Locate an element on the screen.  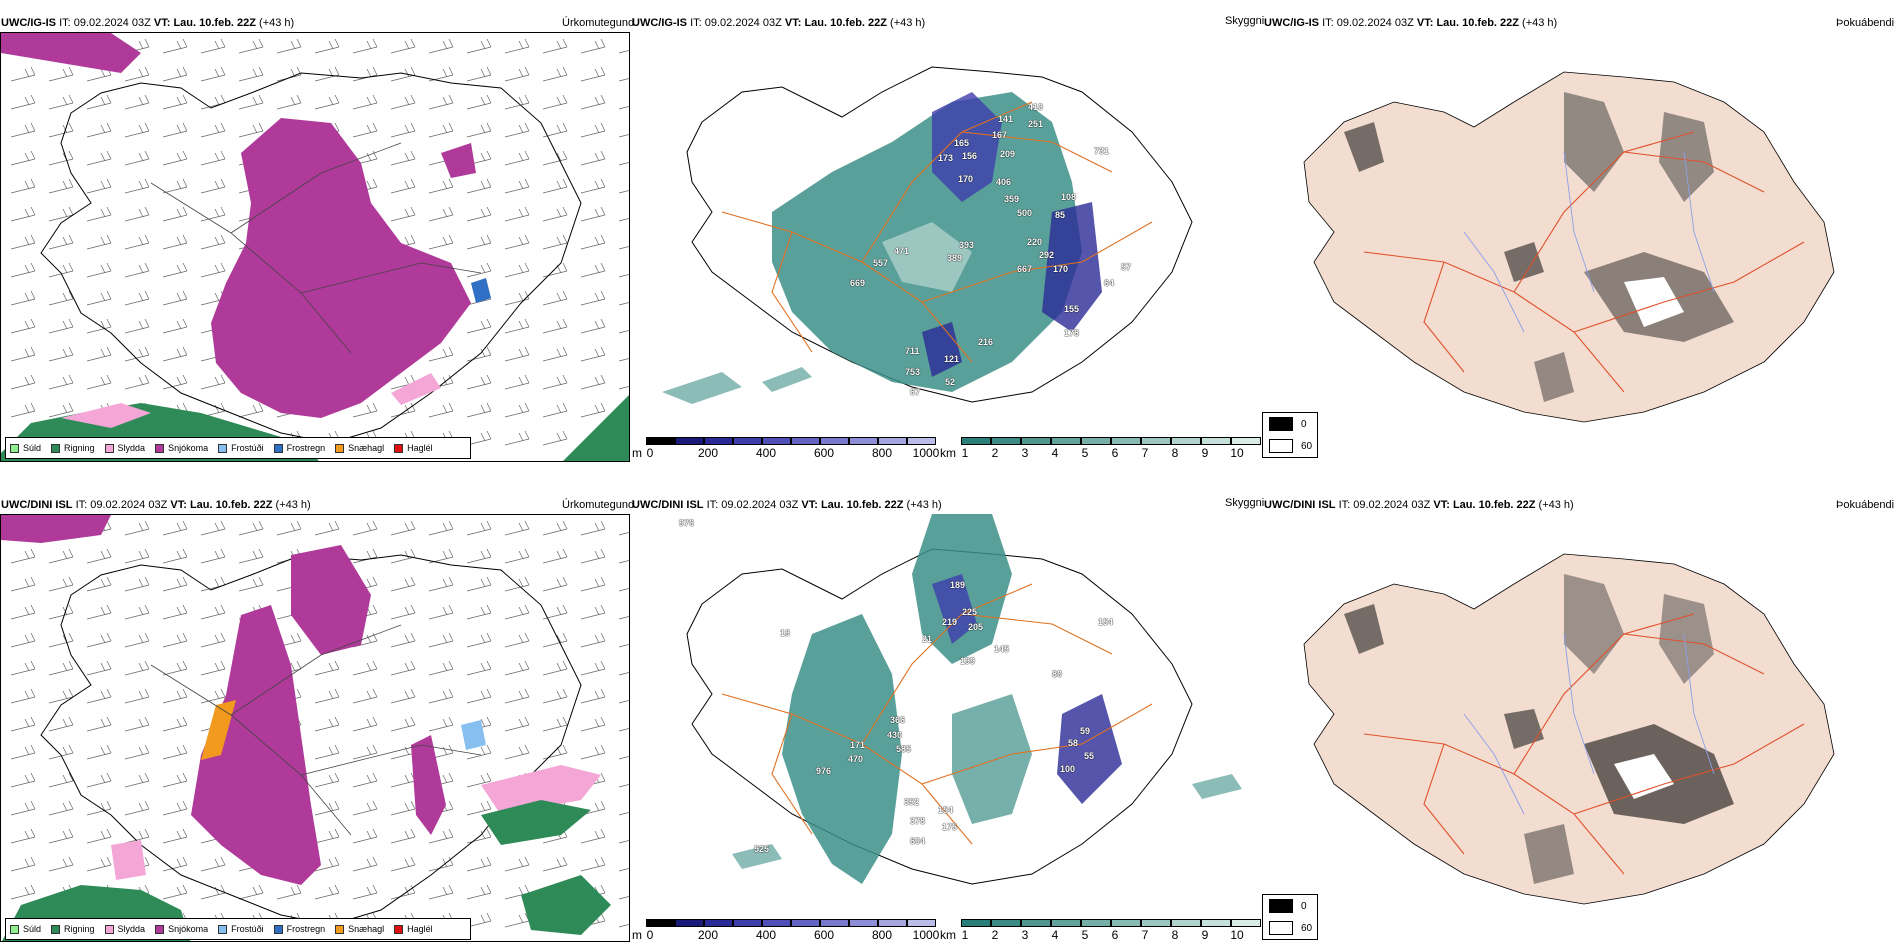
fog-swatch is located at coordinates (1281, 424).